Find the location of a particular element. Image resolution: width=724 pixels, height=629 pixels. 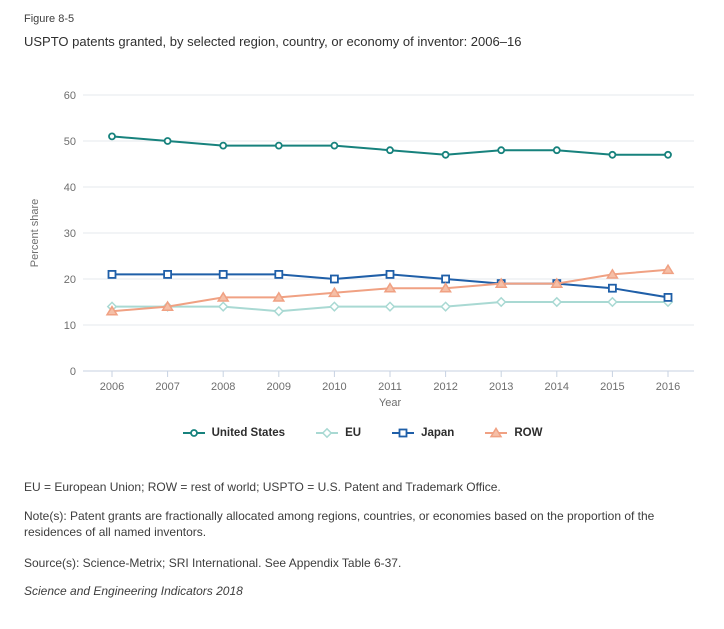

legend-label-eu: EU is located at coordinates (353, 433).